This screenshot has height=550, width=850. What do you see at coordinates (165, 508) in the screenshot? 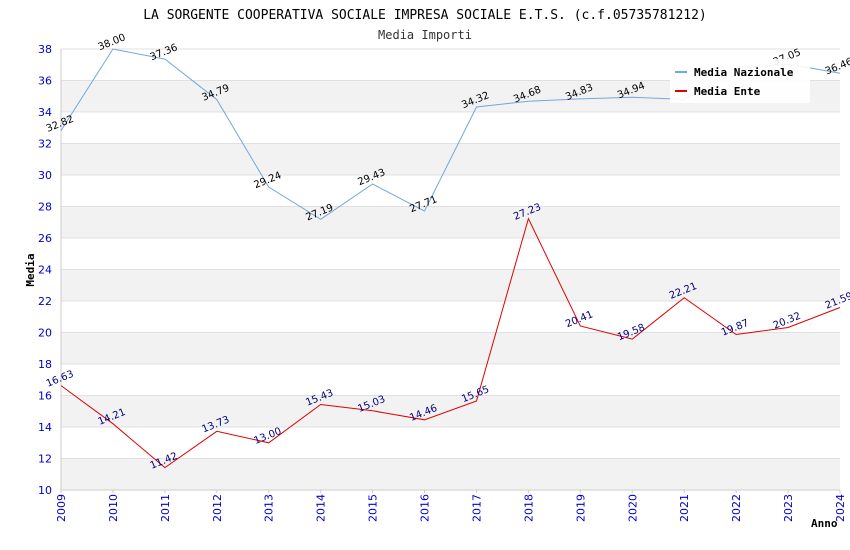
I see `x-tick-label: 2011` at bounding box center [165, 508].